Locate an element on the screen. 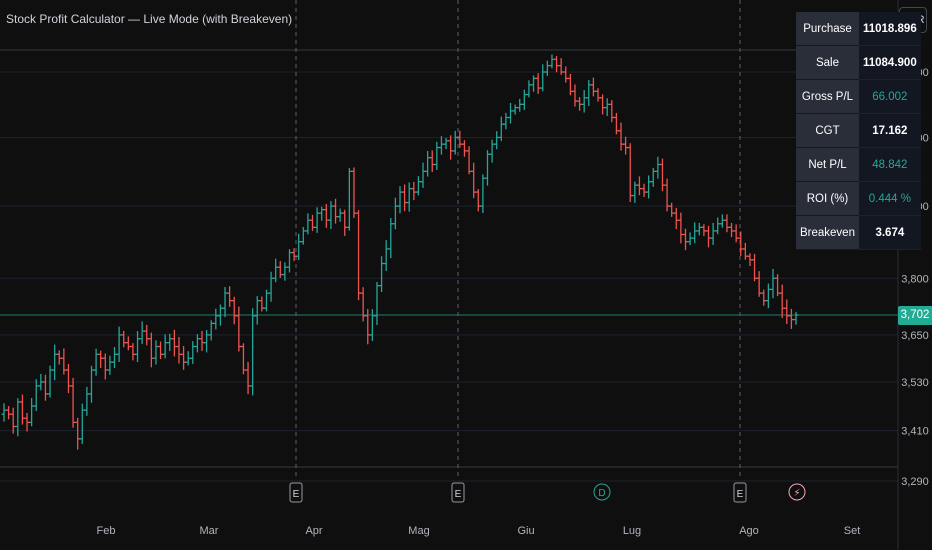 The height and width of the screenshot is (550, 932). stats-row: Net P/L 48.842 is located at coordinates (858, 164).